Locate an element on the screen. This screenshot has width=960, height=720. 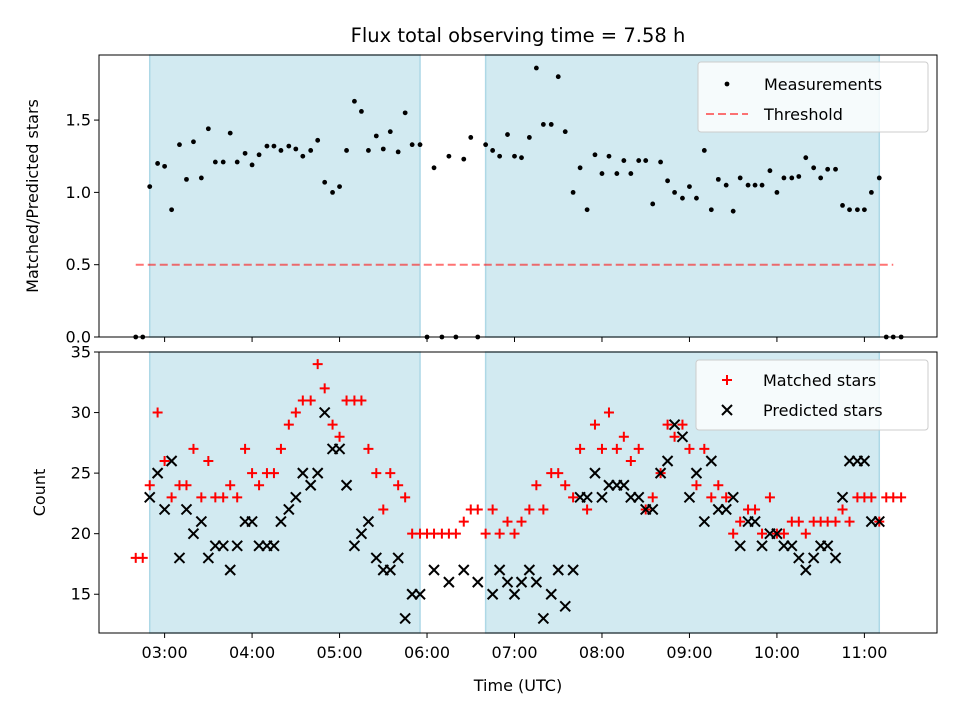
y-tick-label: 0.0 is located at coordinates (78, 337).